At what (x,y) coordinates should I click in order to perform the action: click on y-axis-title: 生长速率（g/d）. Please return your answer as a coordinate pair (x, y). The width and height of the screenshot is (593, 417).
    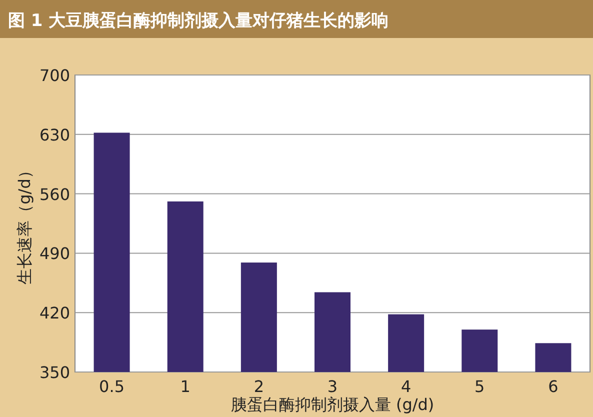
    Looking at the image, I should click on (24, 223).